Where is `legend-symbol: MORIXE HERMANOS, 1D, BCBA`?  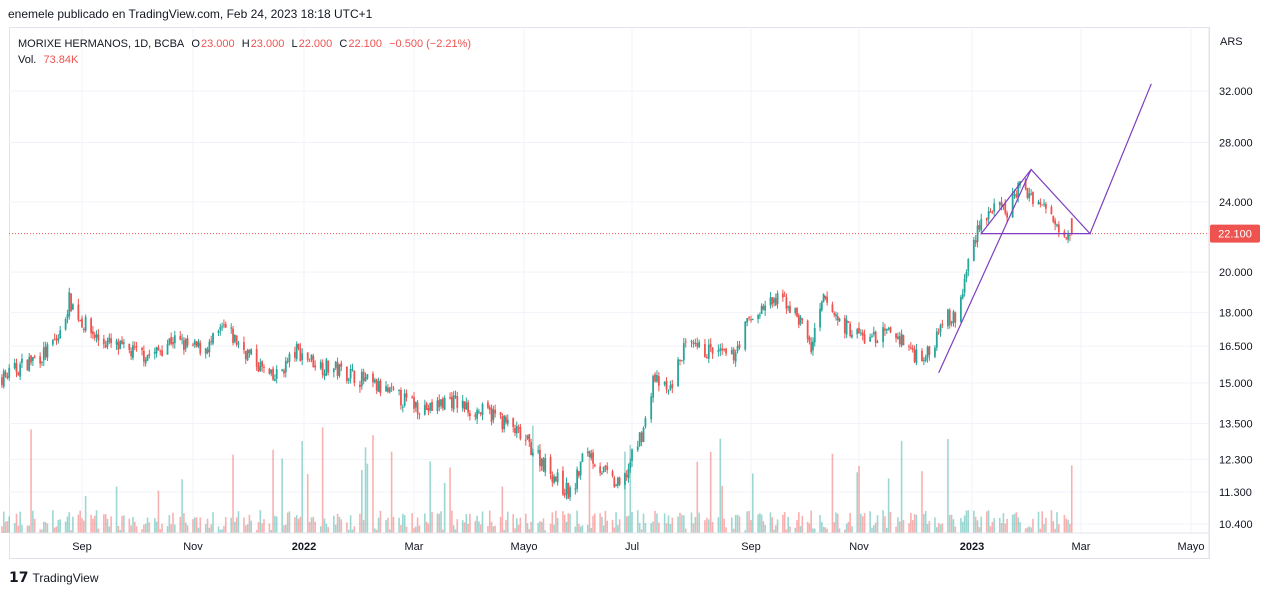
legend-symbol: MORIXE HERMANOS, 1D, BCBA is located at coordinates (101, 44).